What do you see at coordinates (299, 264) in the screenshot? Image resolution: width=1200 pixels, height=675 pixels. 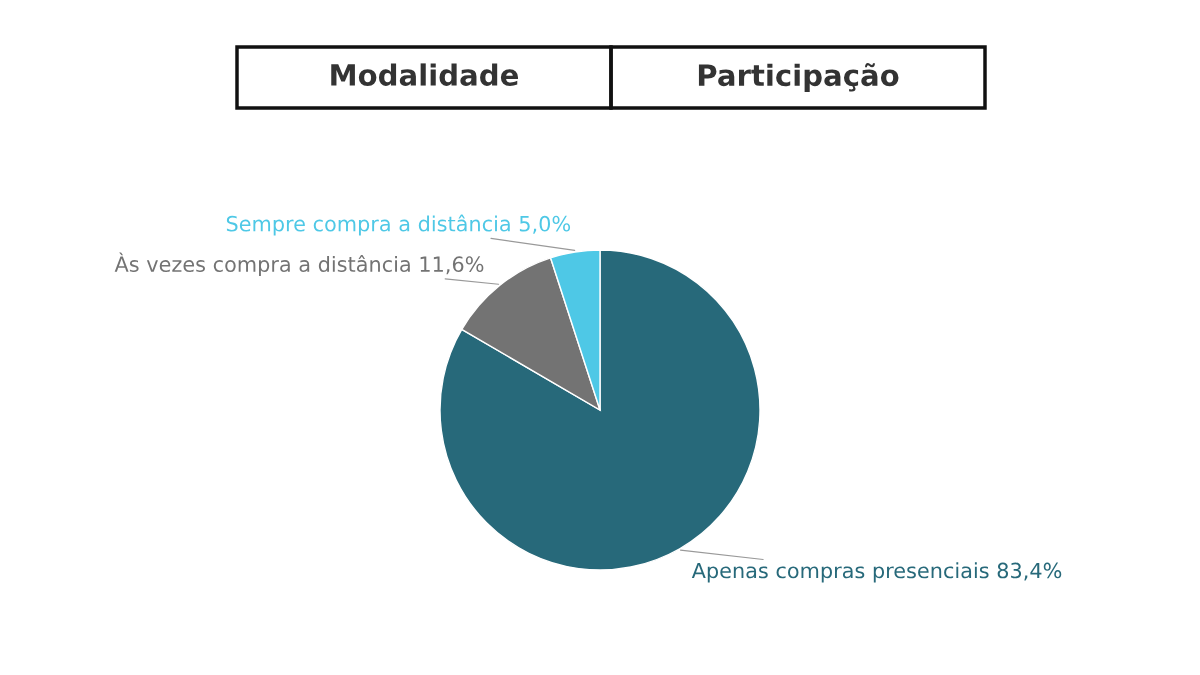 I see `slice-label: Às vezes compra a distância 11,6%` at bounding box center [299, 264].